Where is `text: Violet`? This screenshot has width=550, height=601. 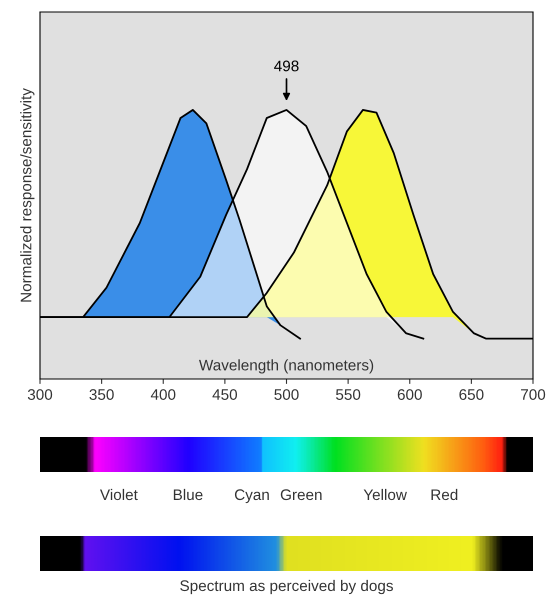
text: Violet is located at coordinates (119, 494).